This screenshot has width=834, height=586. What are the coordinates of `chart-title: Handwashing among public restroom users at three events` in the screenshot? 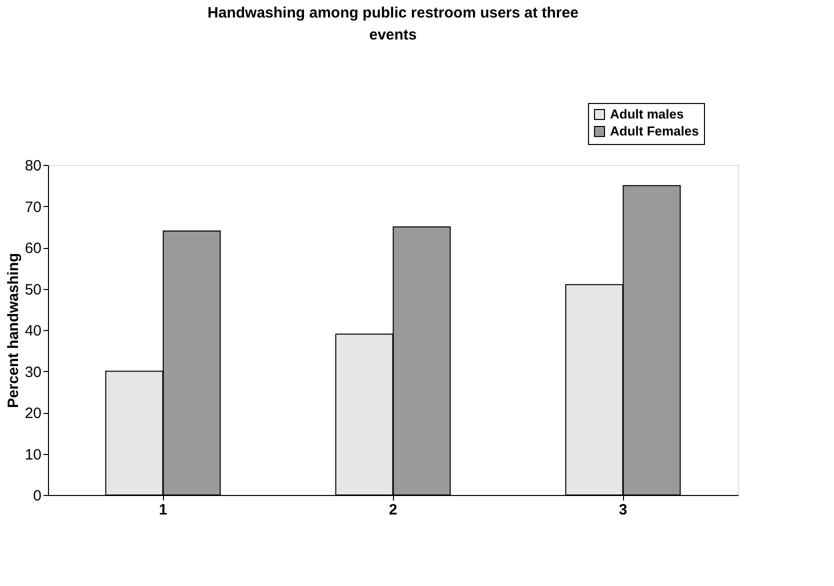 It's located at (393, 24).